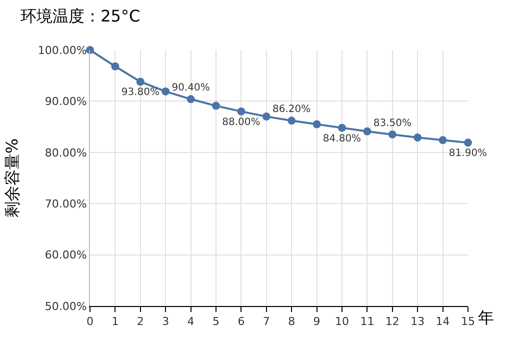 Image resolution: width=516 pixels, height=340 pixels. What do you see at coordinates (292, 321) in the screenshot?
I see `x-tick-label: 8` at bounding box center [292, 321].